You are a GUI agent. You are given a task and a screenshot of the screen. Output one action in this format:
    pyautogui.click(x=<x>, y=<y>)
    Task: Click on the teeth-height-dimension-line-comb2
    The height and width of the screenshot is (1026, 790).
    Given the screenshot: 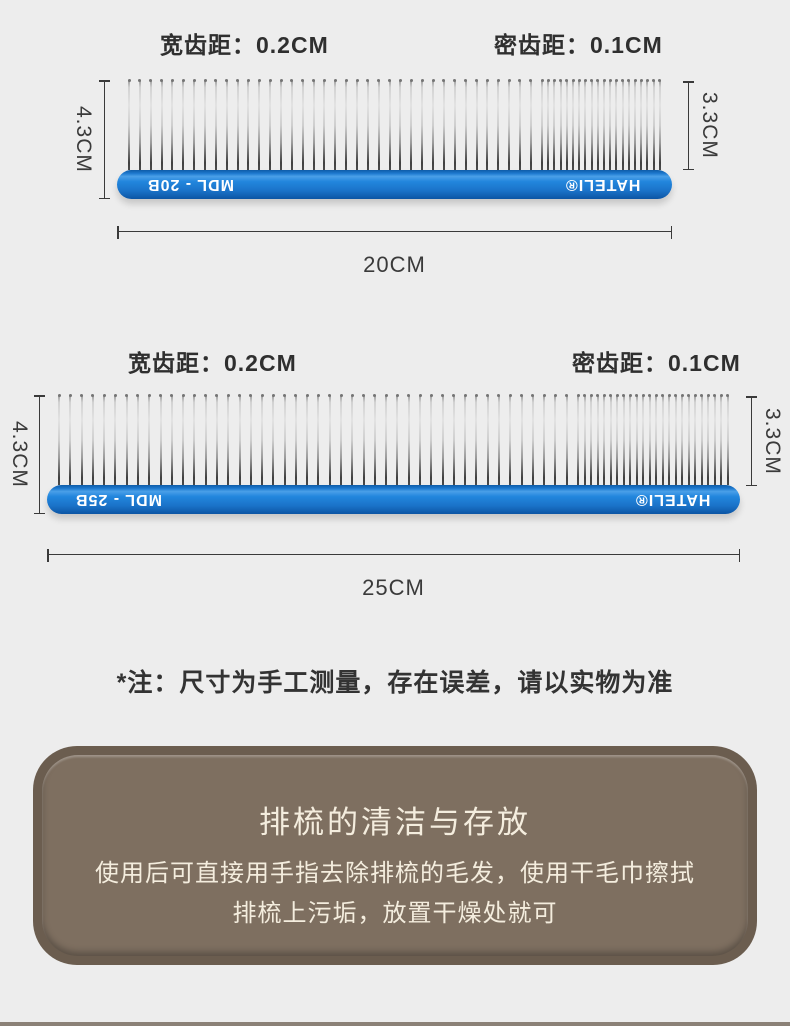 What is the action you would take?
    pyautogui.click(x=751, y=441)
    